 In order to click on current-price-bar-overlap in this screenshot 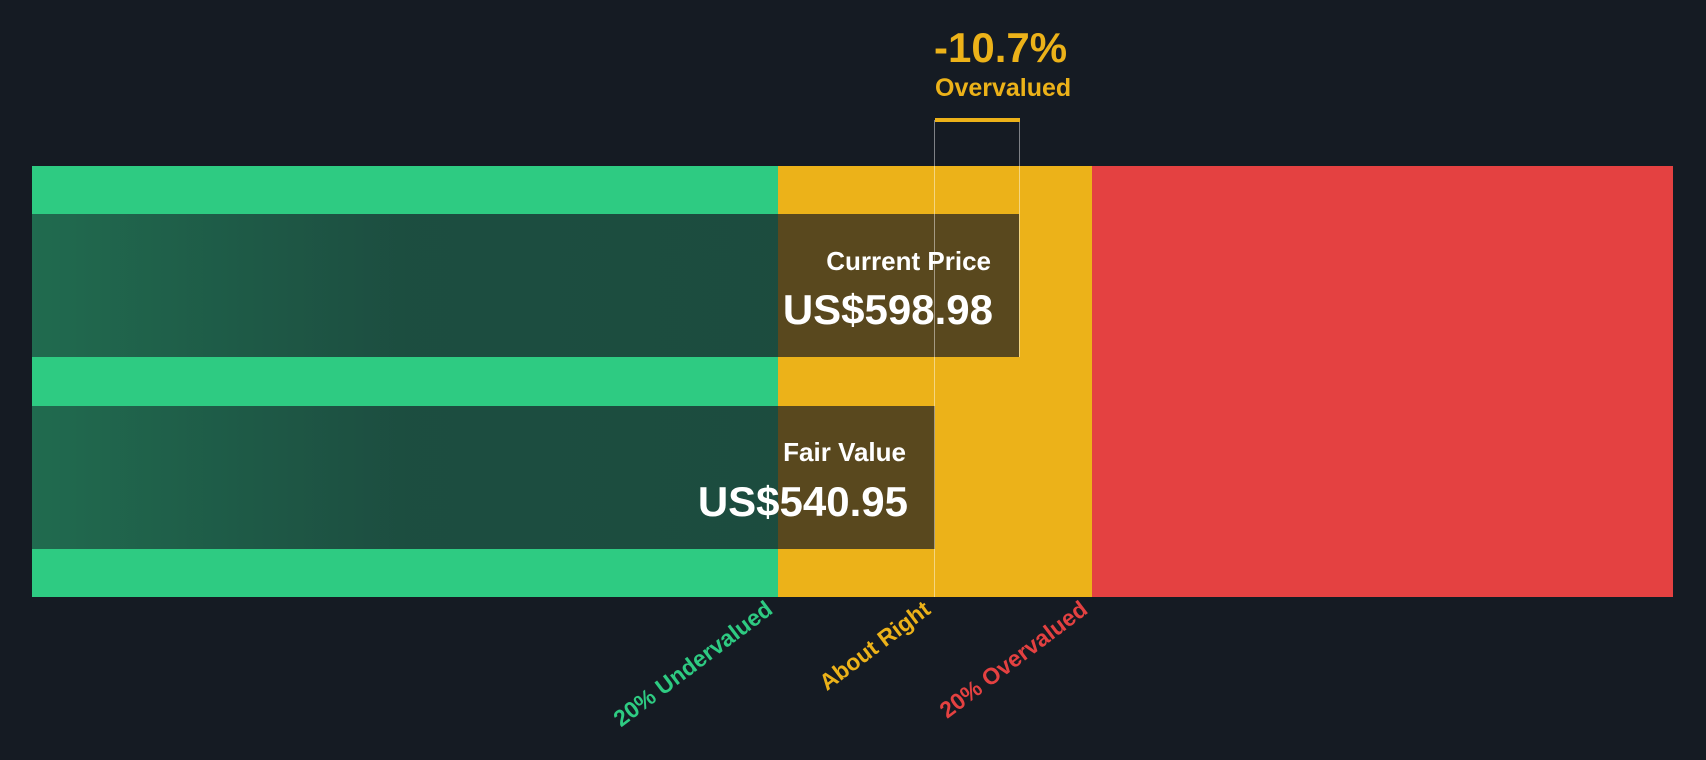, I will do `click(898, 285)`.